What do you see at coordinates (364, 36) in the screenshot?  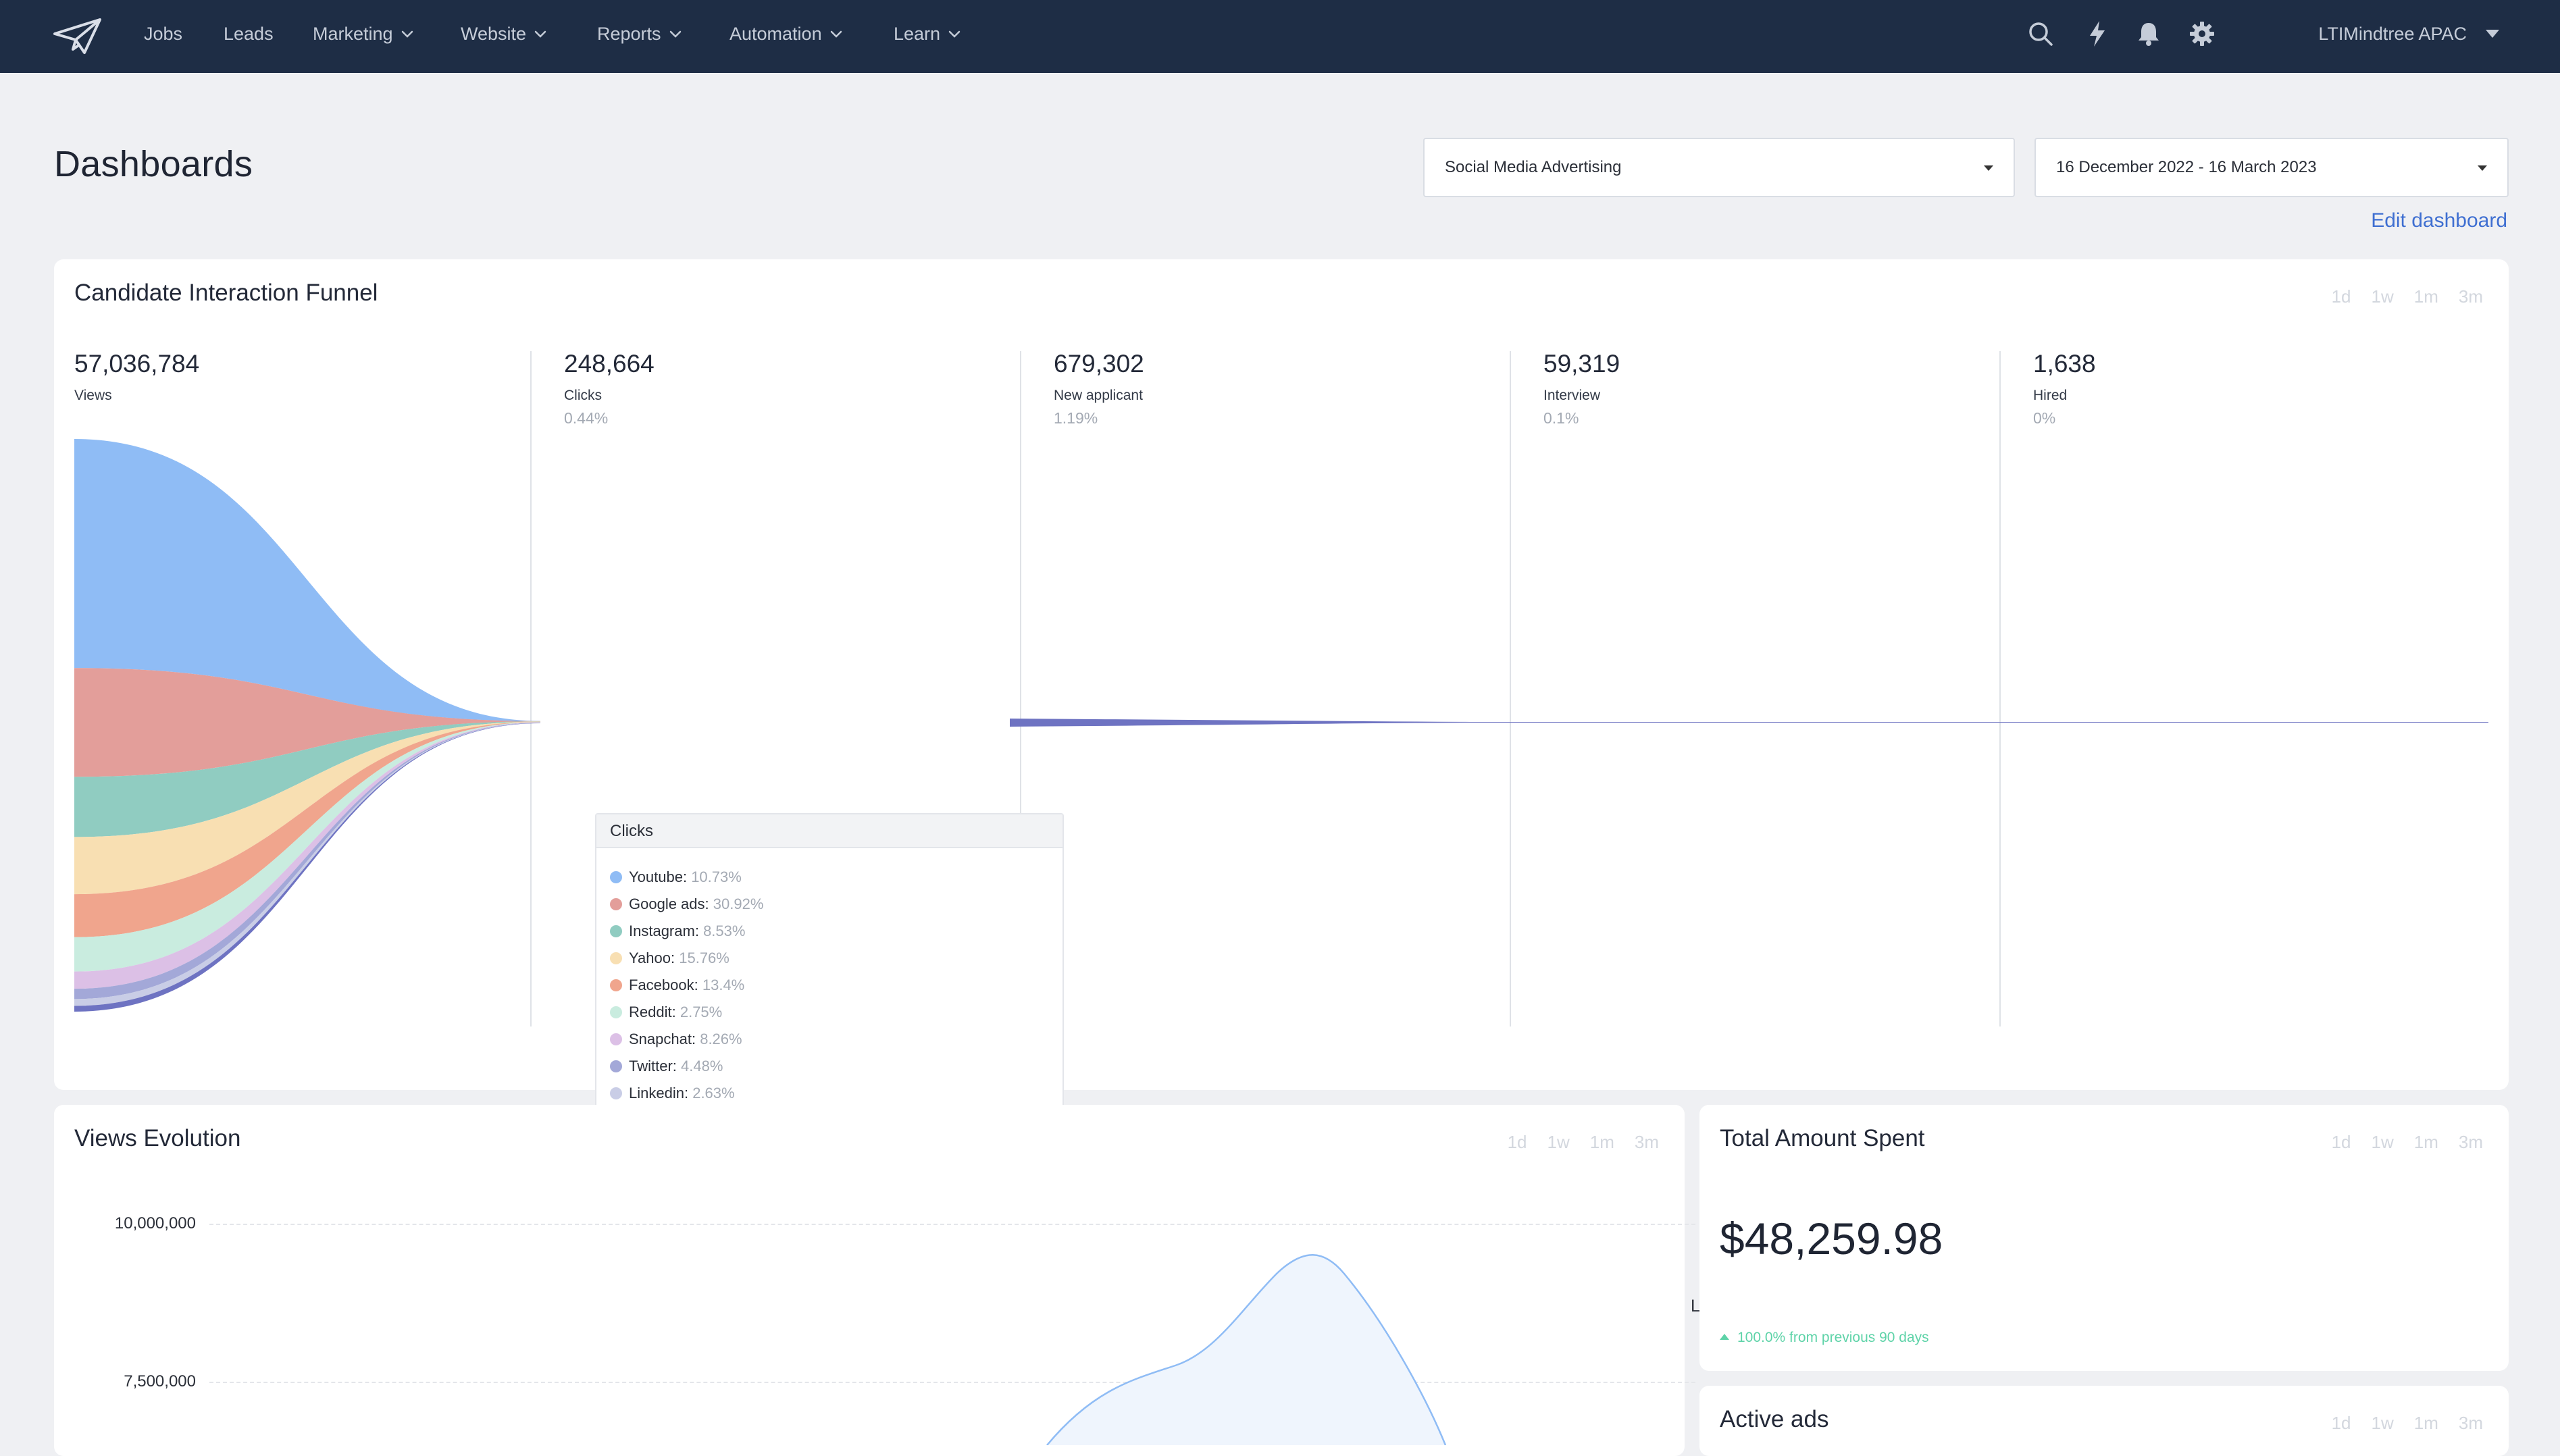 I see `nav-item-marketing: Marketing` at bounding box center [364, 36].